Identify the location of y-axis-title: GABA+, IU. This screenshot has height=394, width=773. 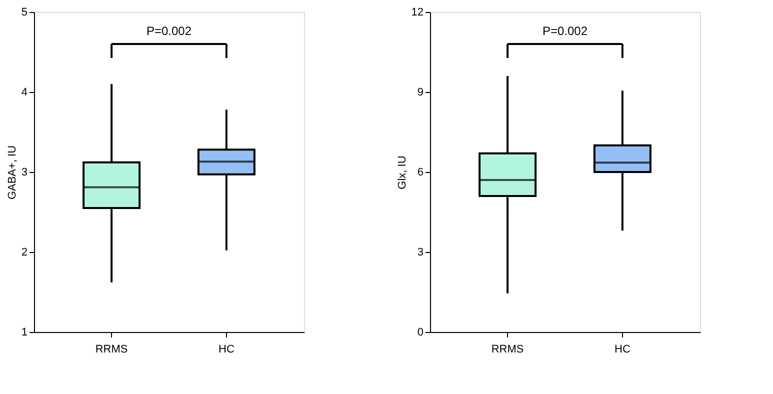
(12, 172).